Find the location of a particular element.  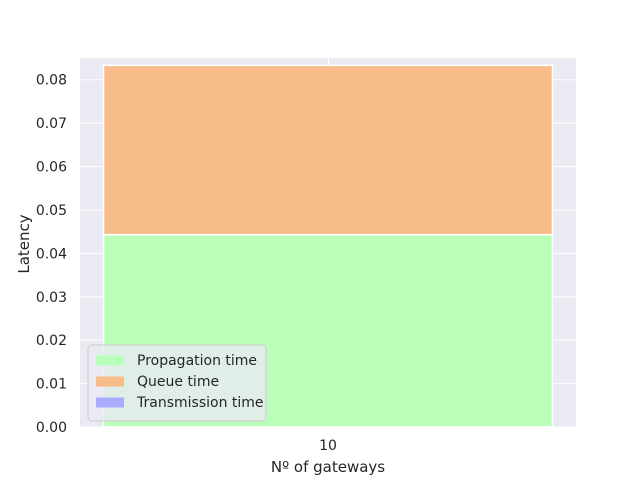

y-tick-label: 0.06 is located at coordinates (51, 168).